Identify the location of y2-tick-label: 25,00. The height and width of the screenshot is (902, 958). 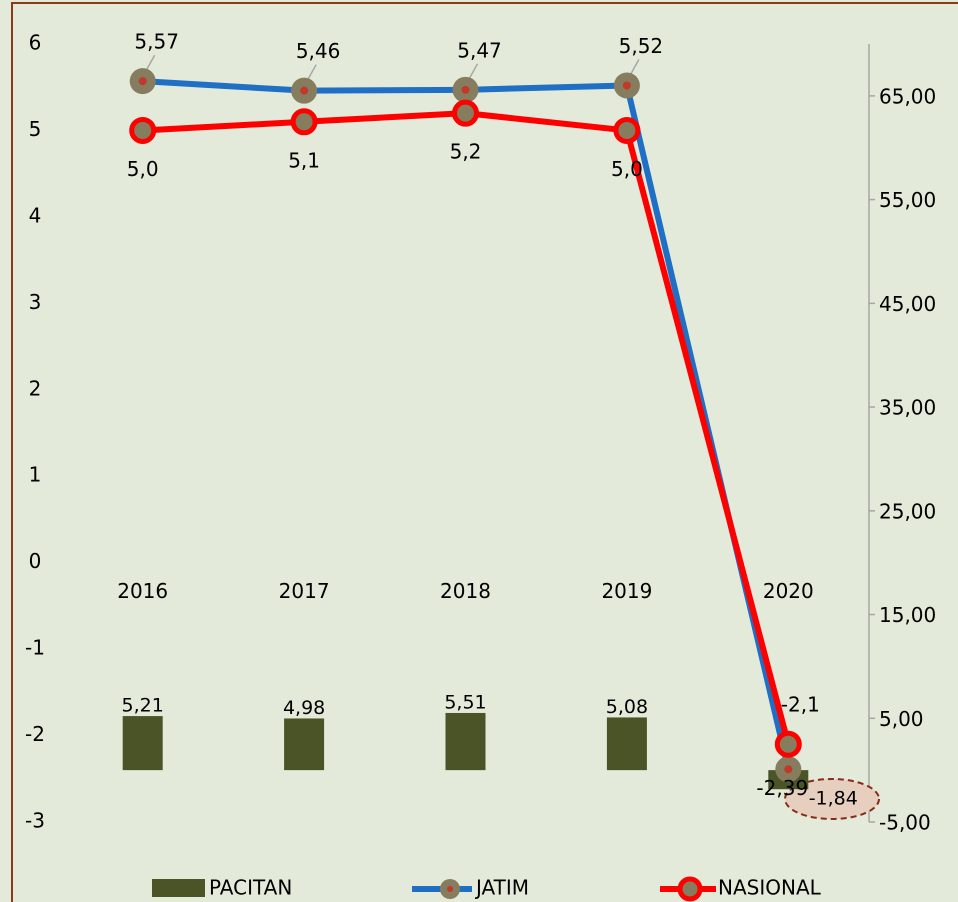
(907, 511).